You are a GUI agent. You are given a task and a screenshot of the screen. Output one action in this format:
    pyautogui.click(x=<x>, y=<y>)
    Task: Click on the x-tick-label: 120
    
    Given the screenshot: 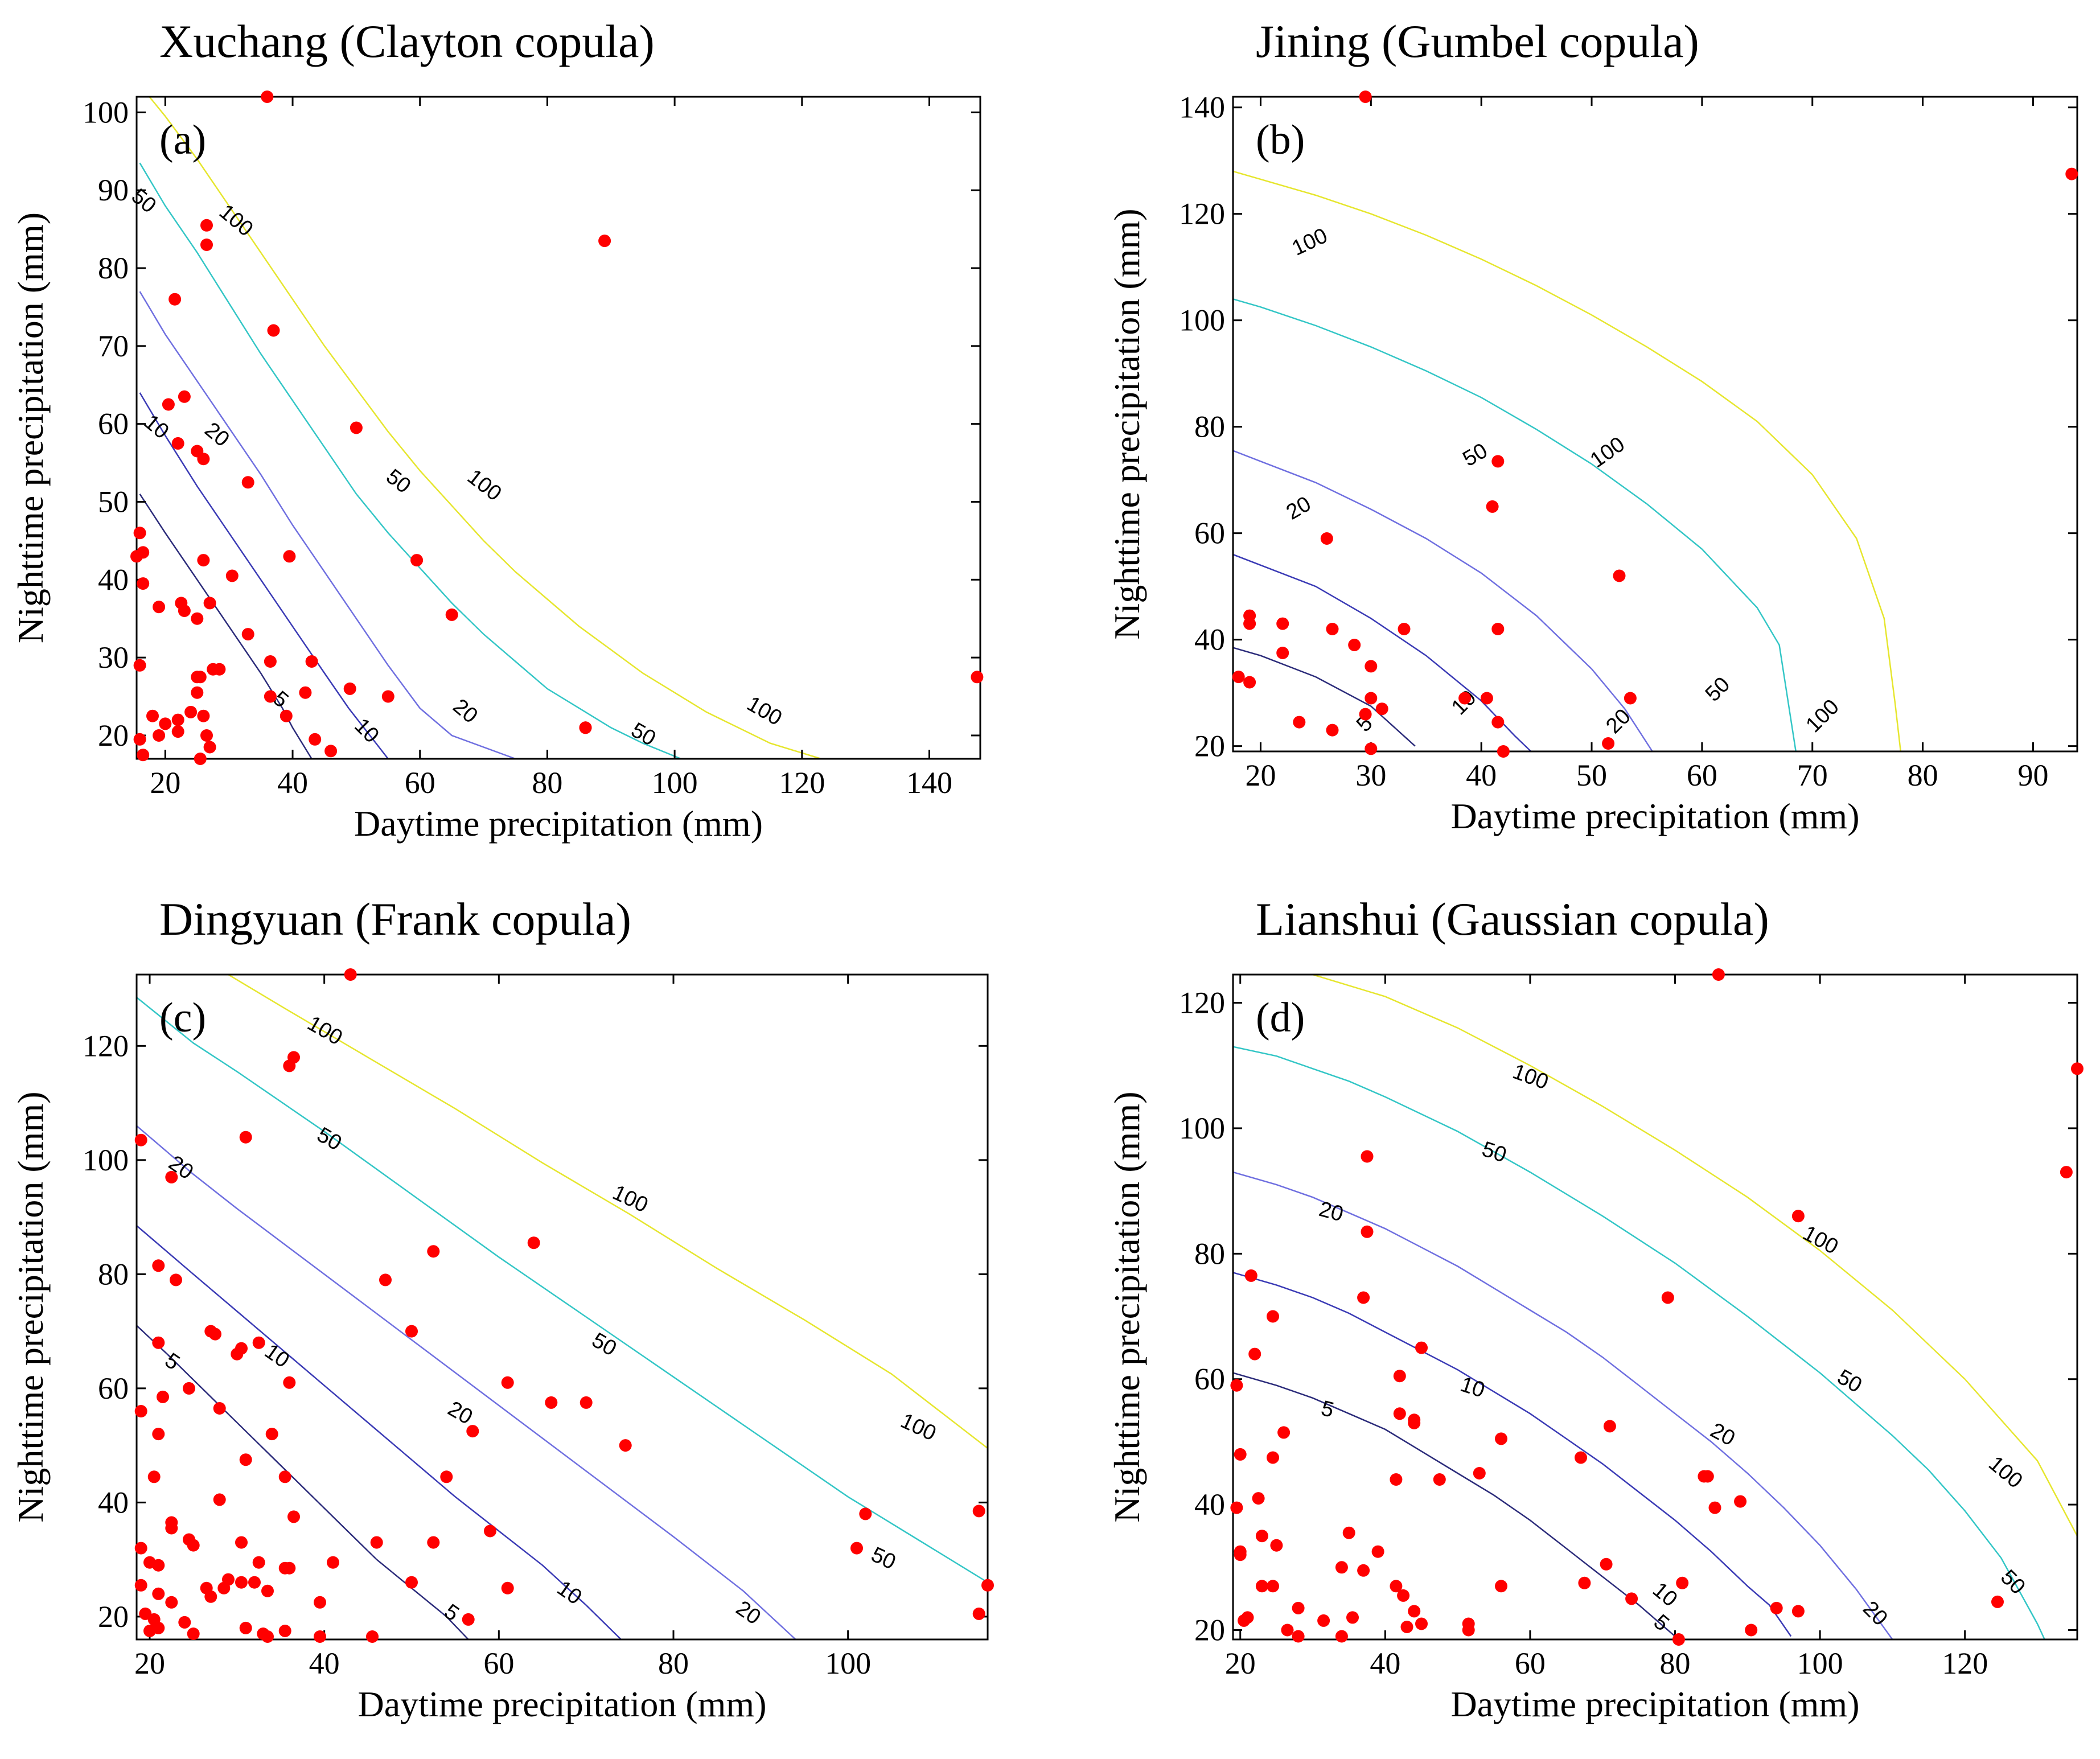 What is the action you would take?
    pyautogui.click(x=1965, y=1663)
    